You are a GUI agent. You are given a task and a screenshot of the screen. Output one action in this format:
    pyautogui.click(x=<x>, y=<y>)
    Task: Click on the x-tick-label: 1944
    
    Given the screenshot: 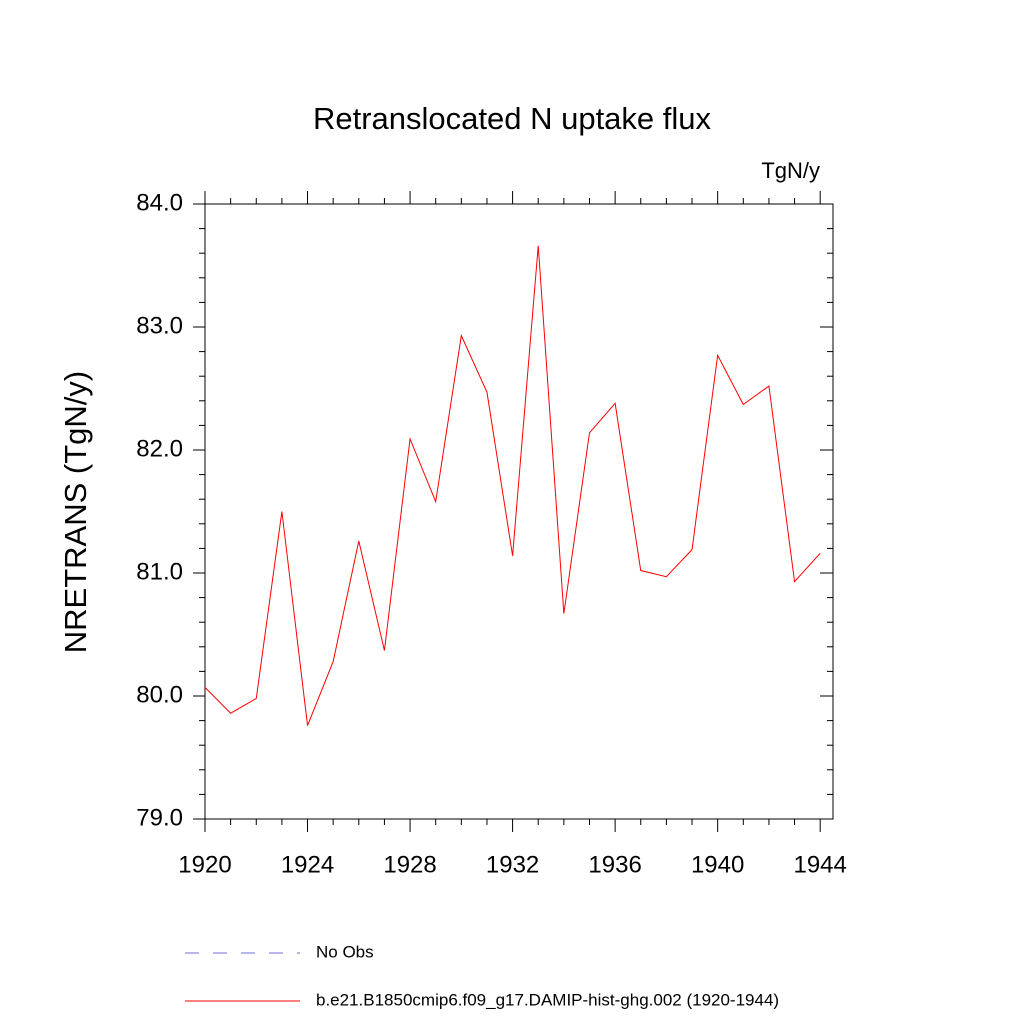 What is the action you would take?
    pyautogui.click(x=819, y=864)
    